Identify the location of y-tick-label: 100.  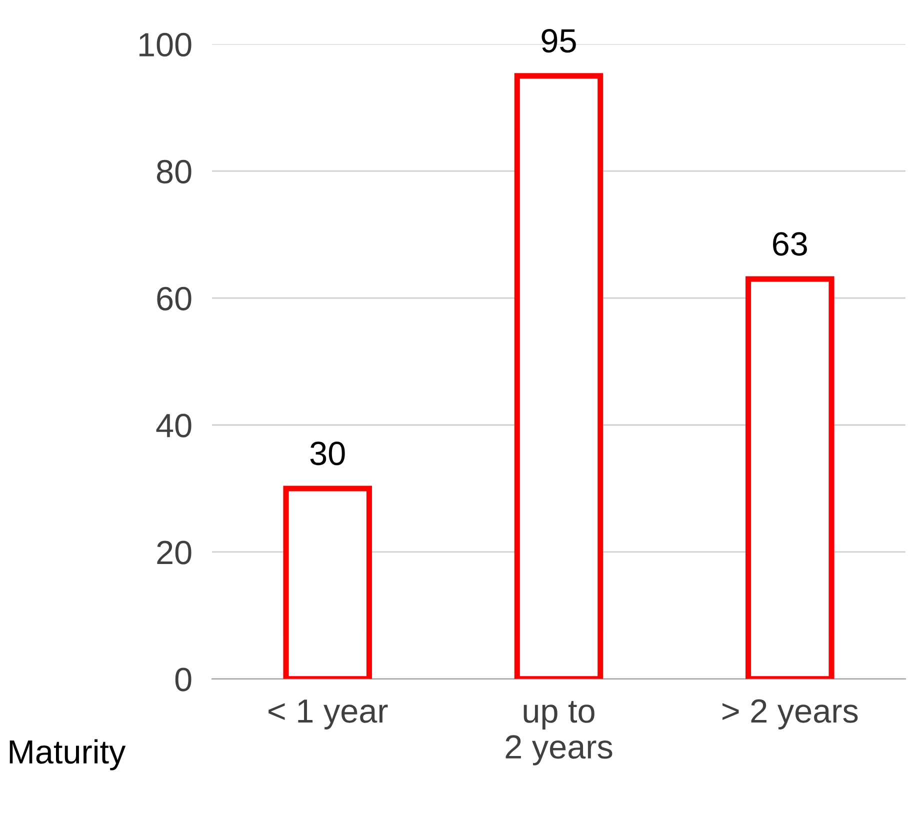
(166, 44).